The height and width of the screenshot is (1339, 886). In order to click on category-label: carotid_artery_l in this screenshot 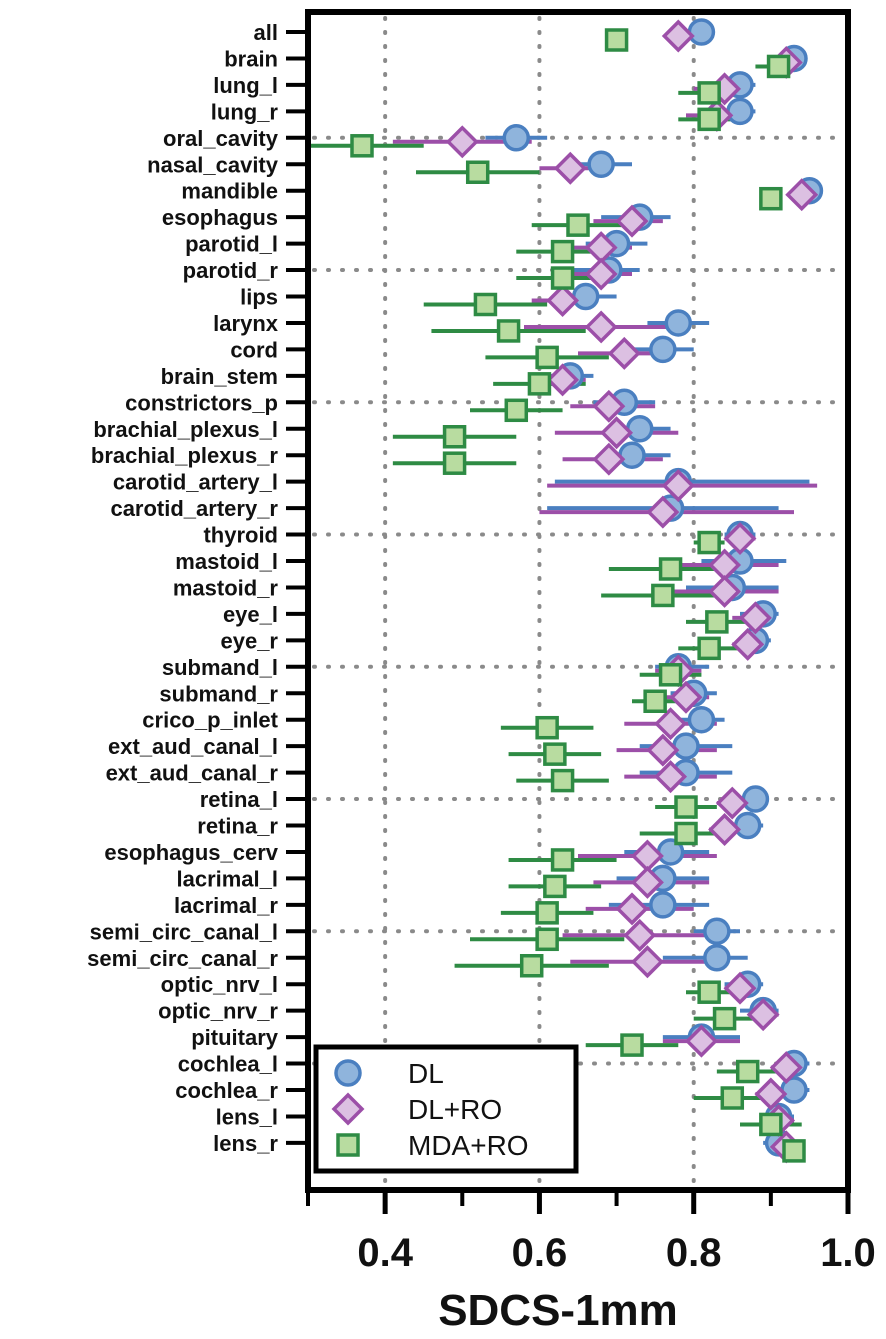, I will do `click(195, 482)`.